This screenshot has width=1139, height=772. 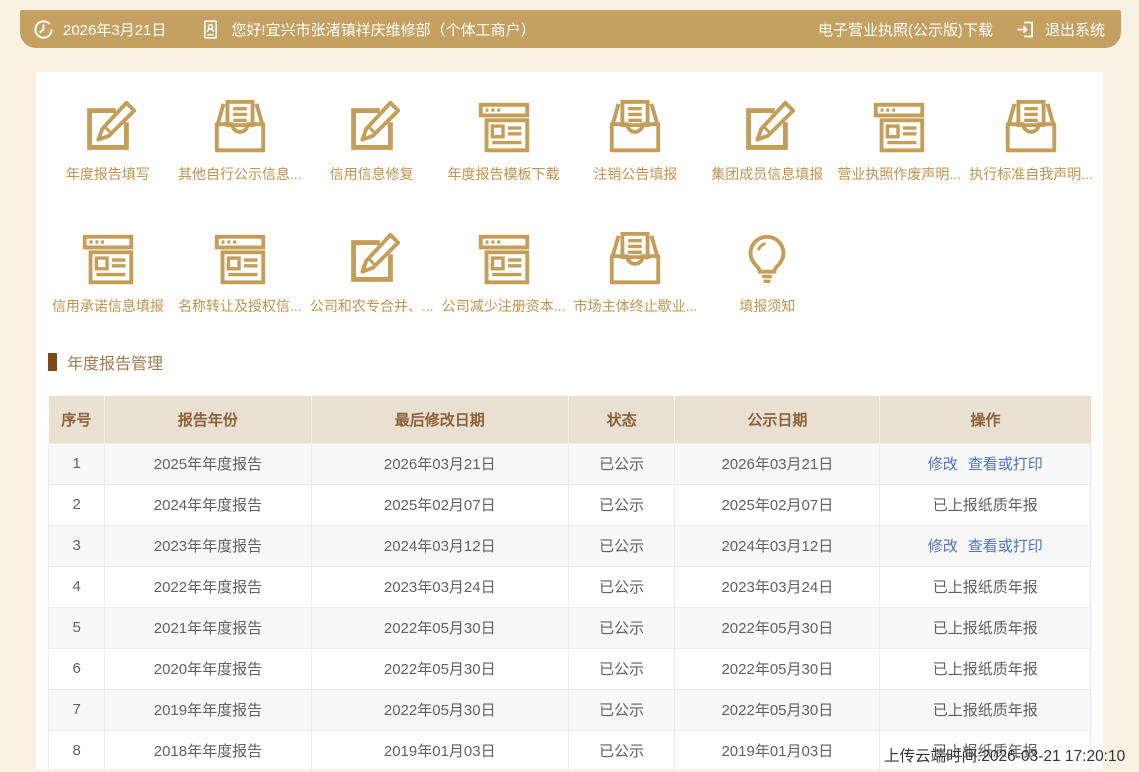 I want to click on publish-date: 2025年02月07日, so click(x=777, y=504).